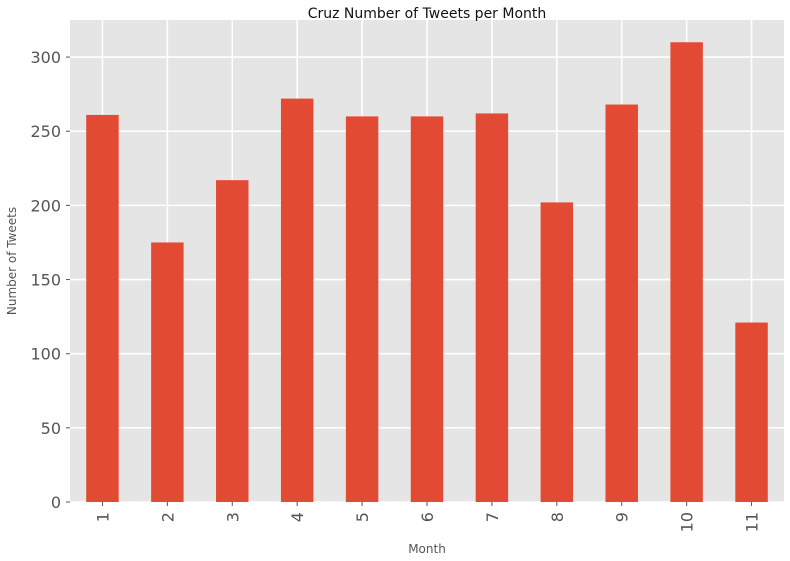  I want to click on x-tick-label: 9, so click(622, 517).